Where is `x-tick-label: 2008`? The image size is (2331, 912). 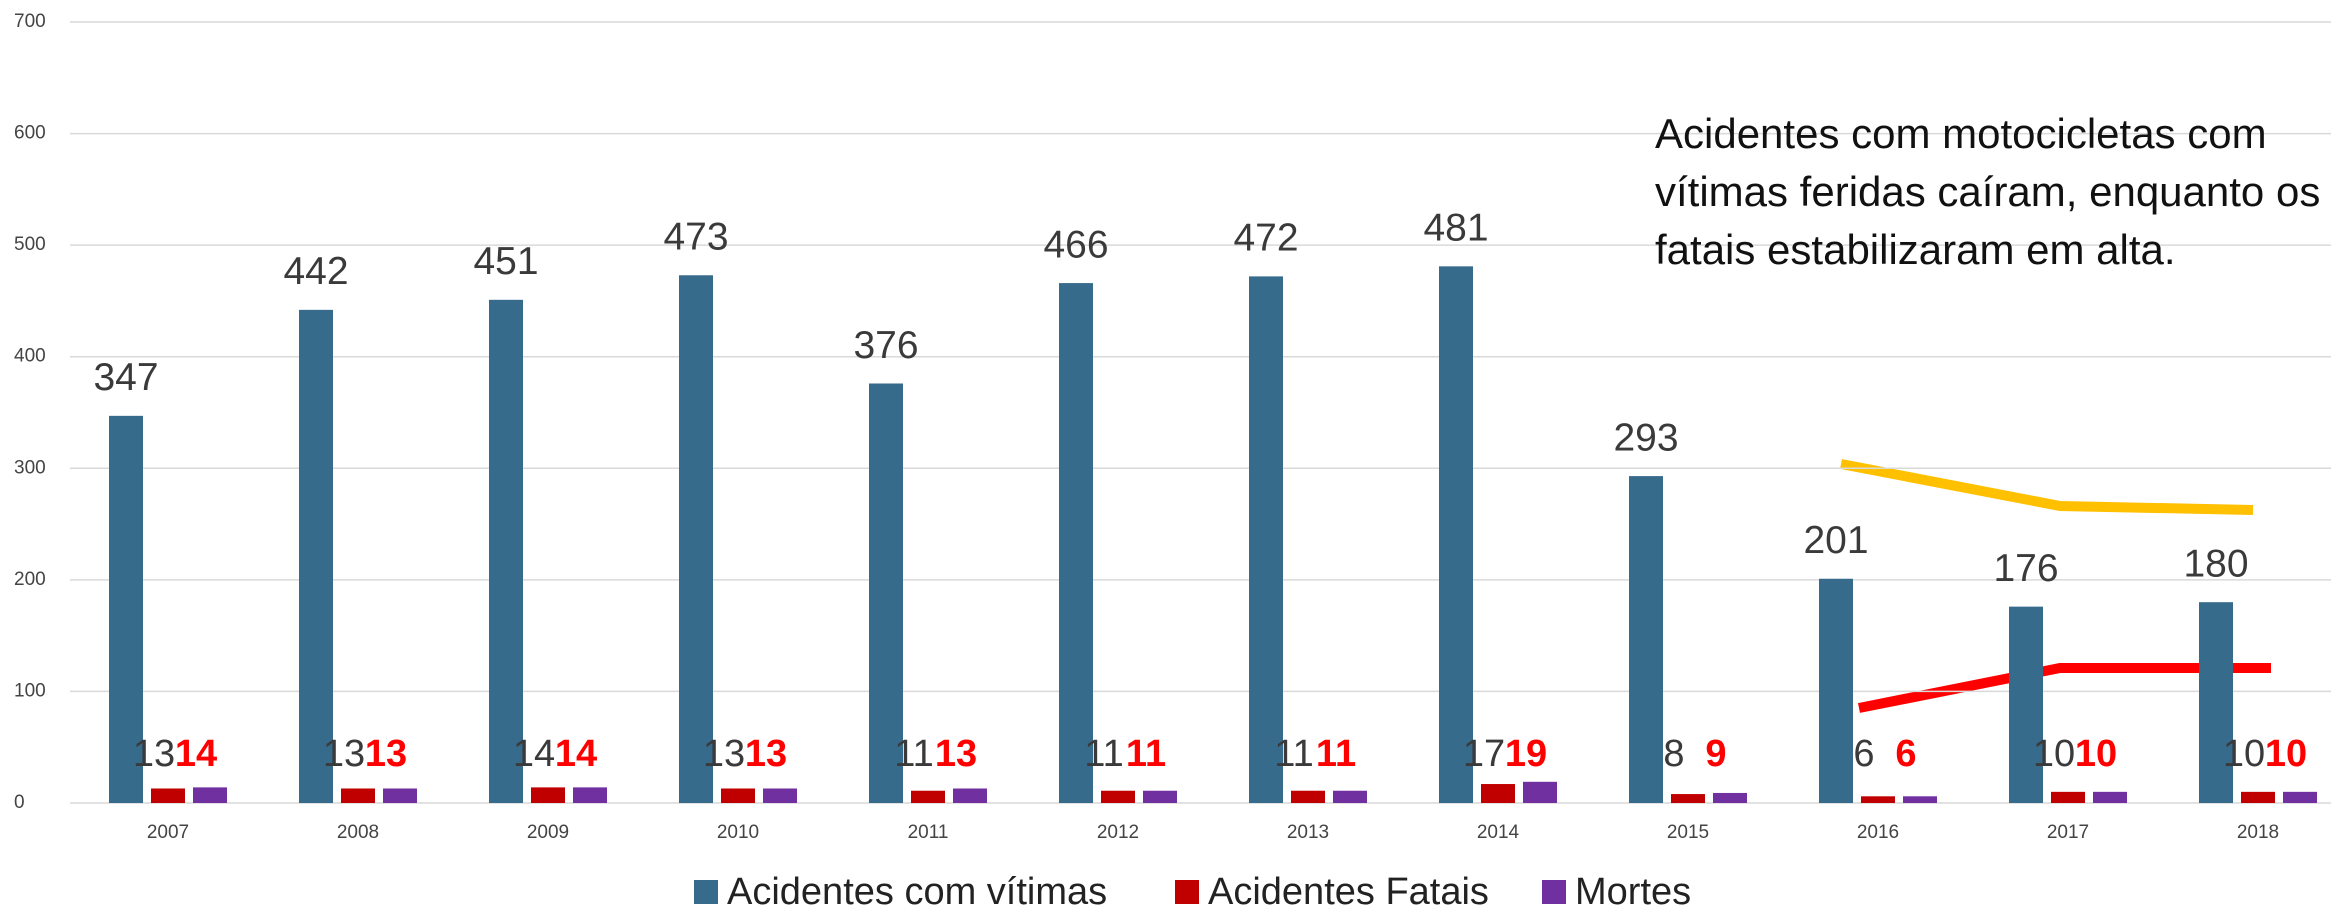
x-tick-label: 2008 is located at coordinates (358, 832).